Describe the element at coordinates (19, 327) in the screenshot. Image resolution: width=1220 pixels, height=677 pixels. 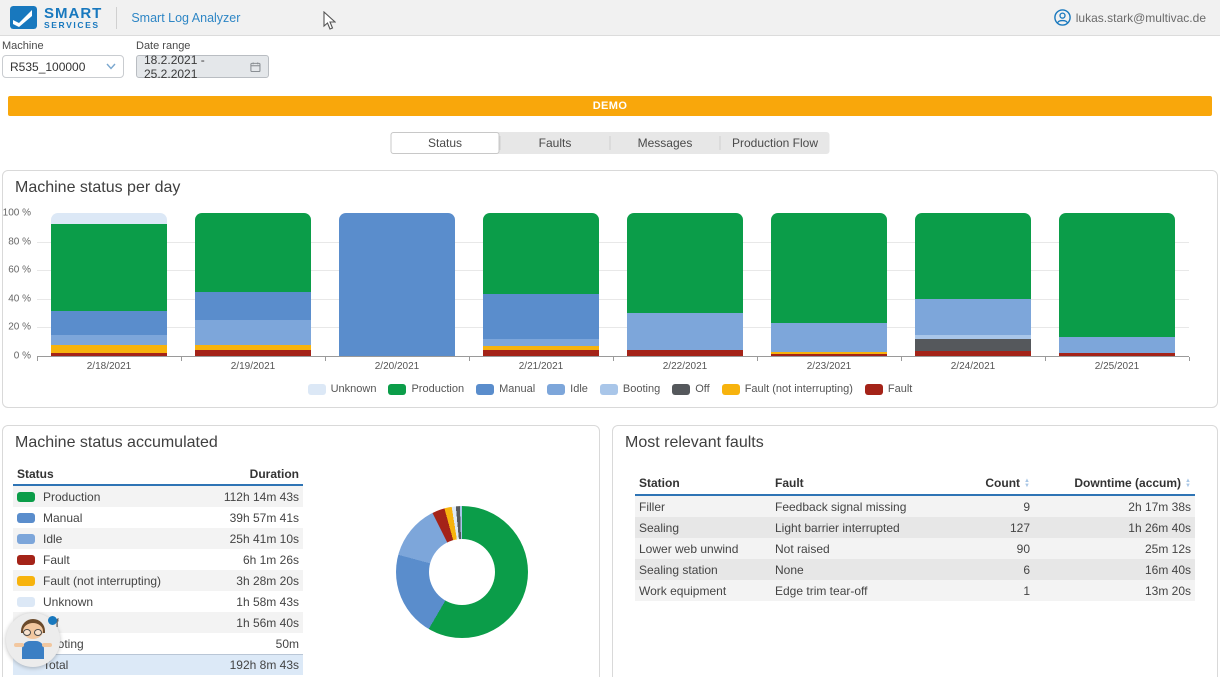
I see `y-axis-tick-label: 20 %` at that location.